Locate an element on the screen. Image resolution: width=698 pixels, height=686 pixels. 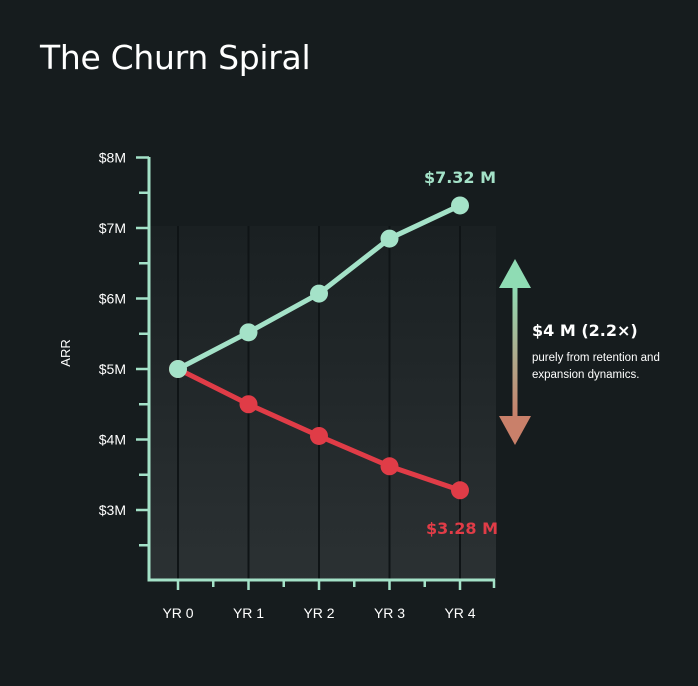
y-tick-label: $4M is located at coordinates (112, 440).